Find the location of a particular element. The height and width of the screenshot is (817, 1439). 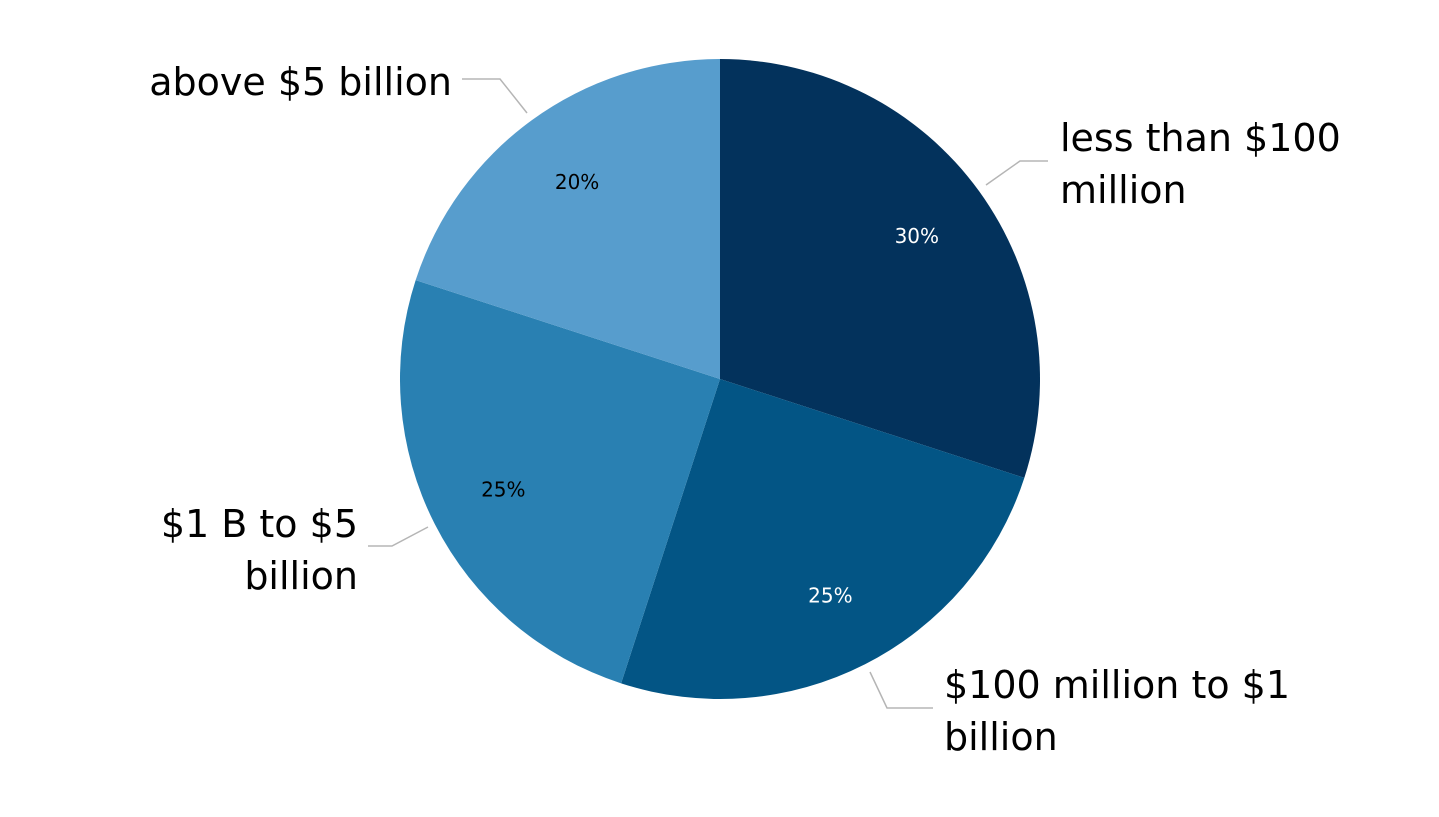

pct-label-less-than-100-million: 30% is located at coordinates (917, 236).